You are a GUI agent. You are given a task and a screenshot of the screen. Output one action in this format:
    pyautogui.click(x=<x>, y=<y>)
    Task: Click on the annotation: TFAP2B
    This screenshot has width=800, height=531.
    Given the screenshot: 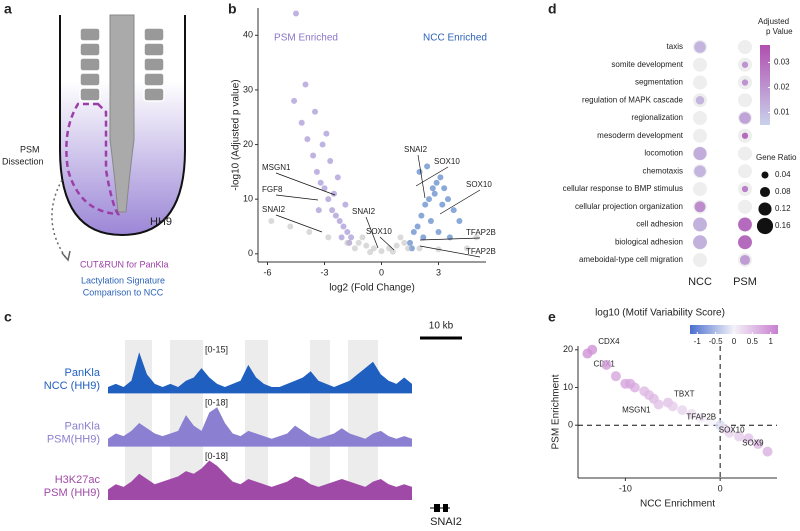 What is the action you would take?
    pyautogui.click(x=481, y=232)
    